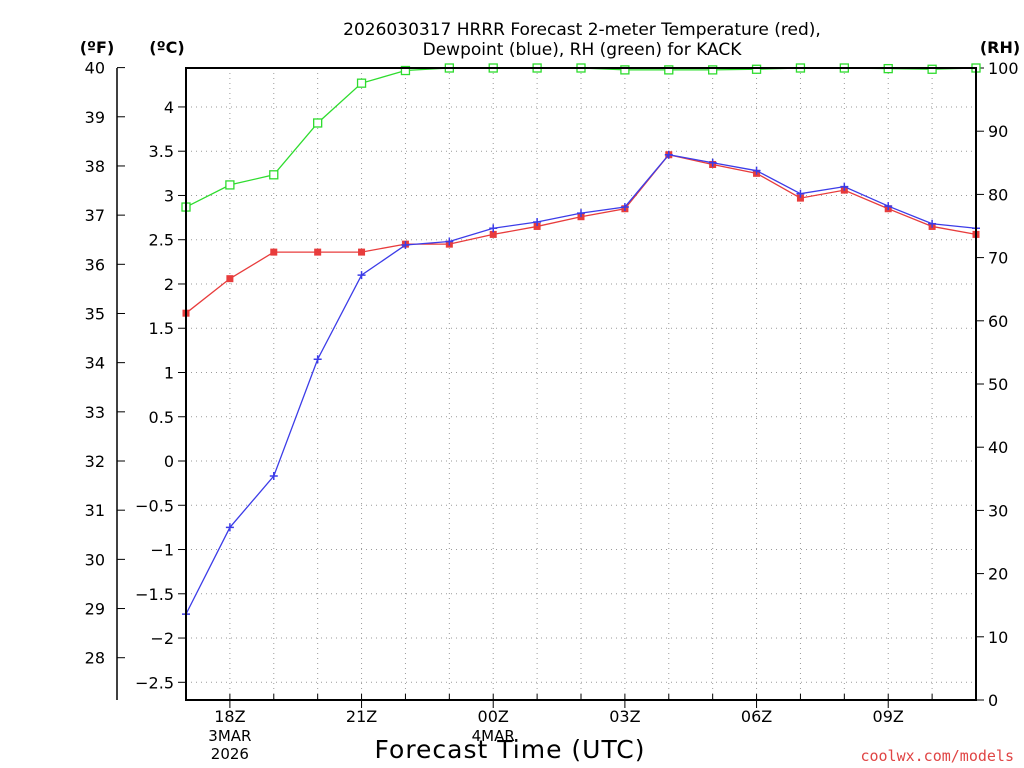 The image size is (1024, 768). I want to click on date-label: 3MAR, so click(229, 736).